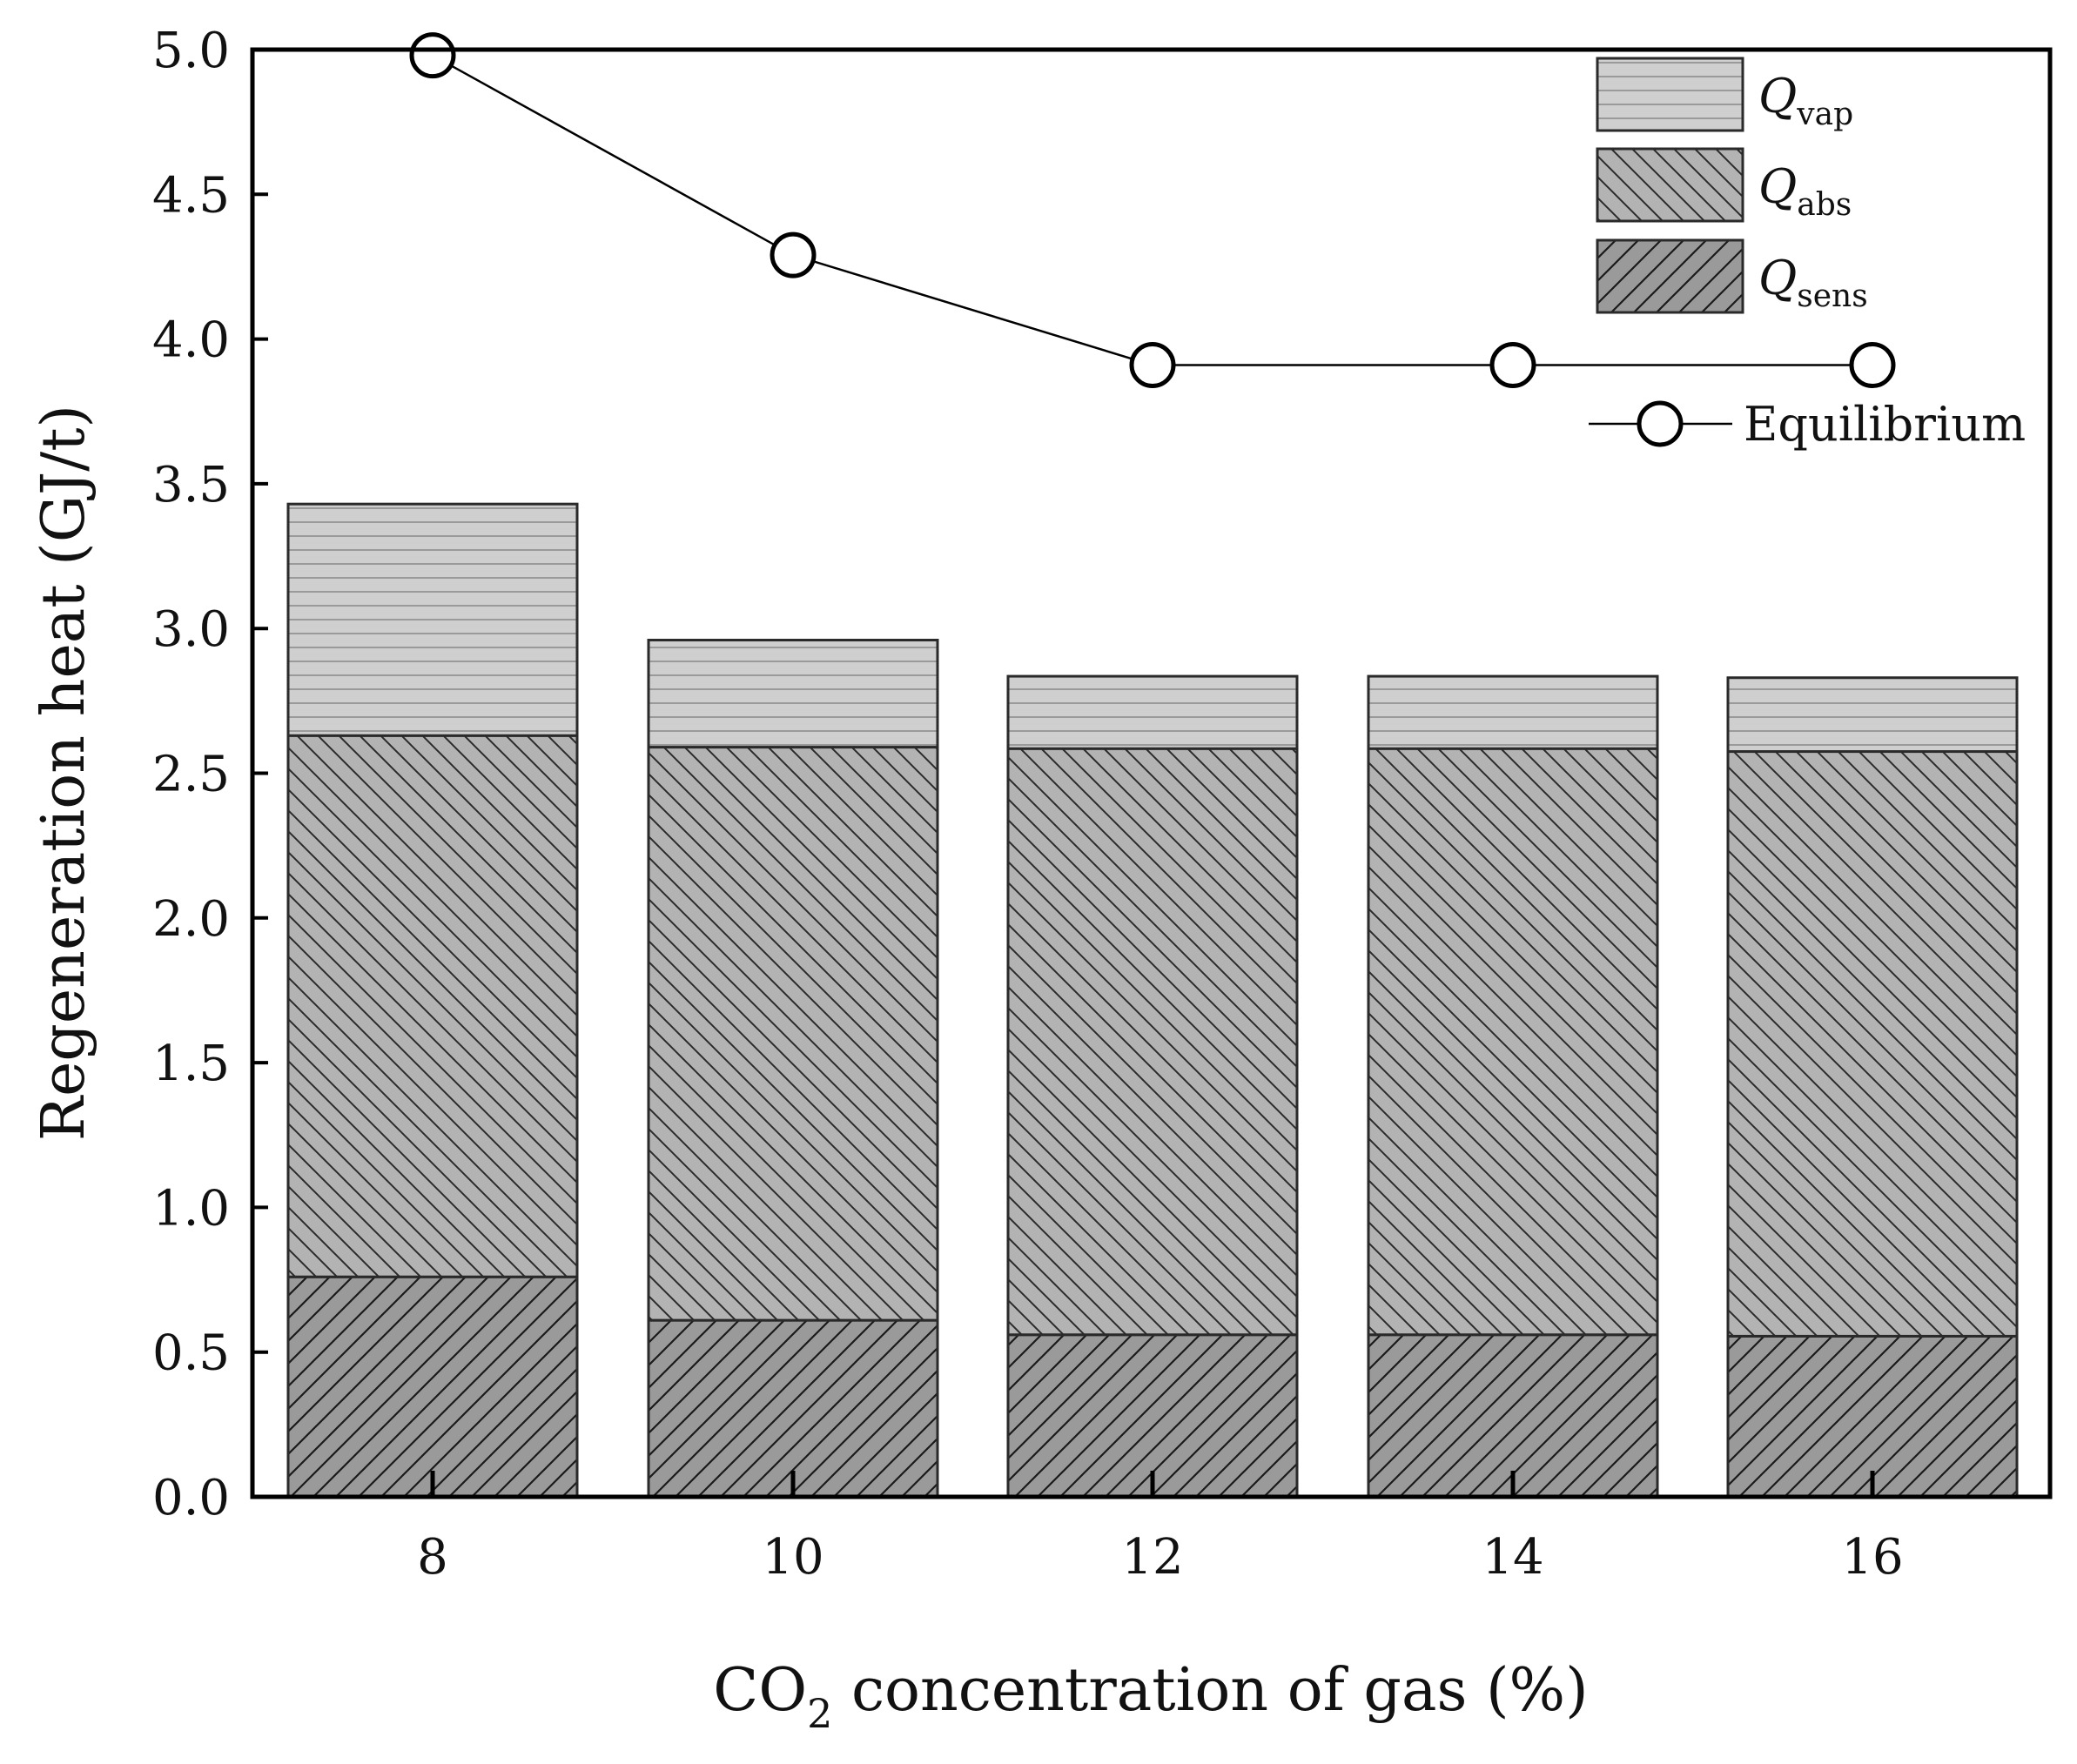 Image resolution: width=2077 pixels, height=1764 pixels. Describe the element at coordinates (191, 1354) in the screenshot. I see `y-tick-label: 0.5` at that location.